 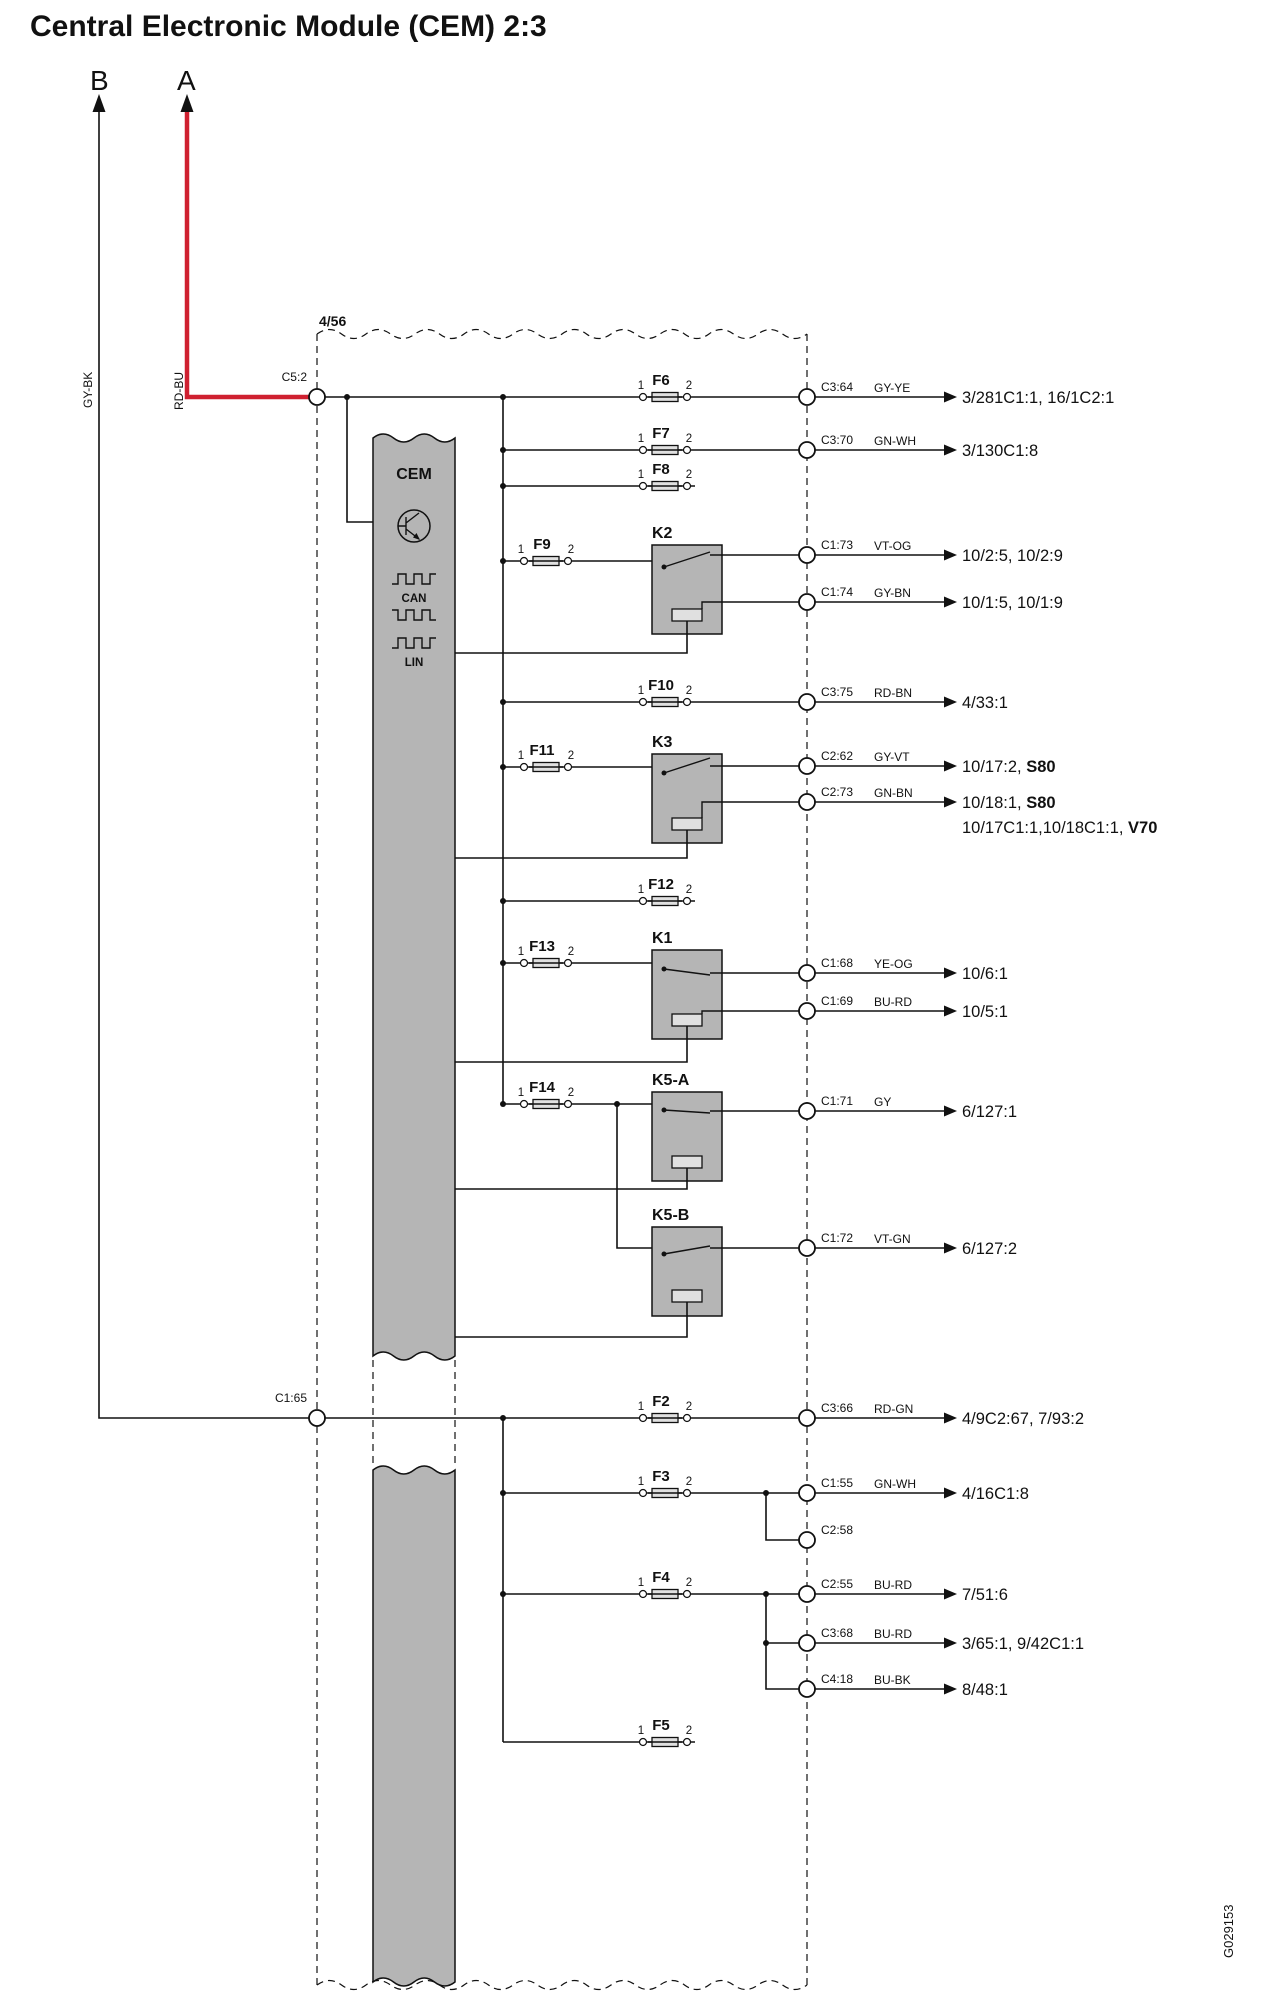 What do you see at coordinates (414, 643) in the screenshot?
I see `square-wave-icon` at bounding box center [414, 643].